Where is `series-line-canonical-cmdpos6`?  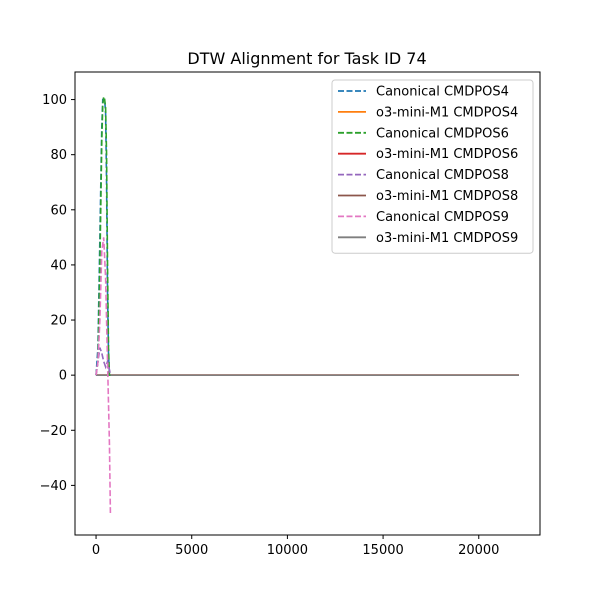 series-line-canonical-cmdpos6 is located at coordinates (103, 236).